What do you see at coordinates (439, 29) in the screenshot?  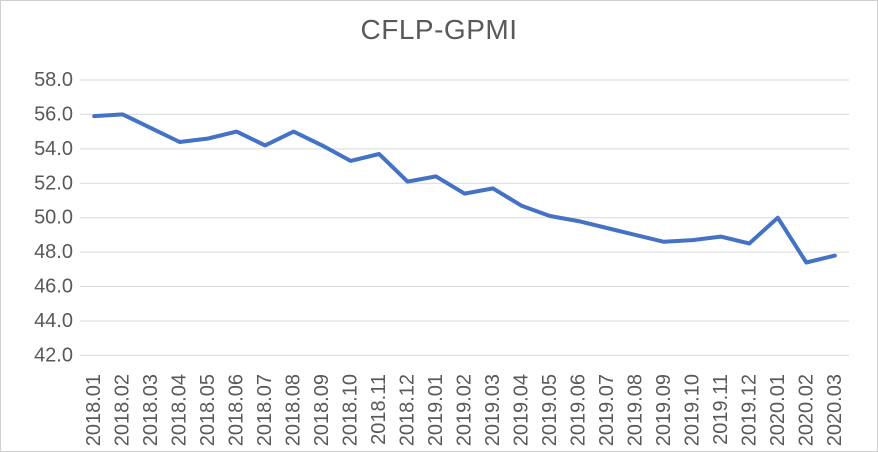 I see `chart-title: CFLP-GPMI` at bounding box center [439, 29].